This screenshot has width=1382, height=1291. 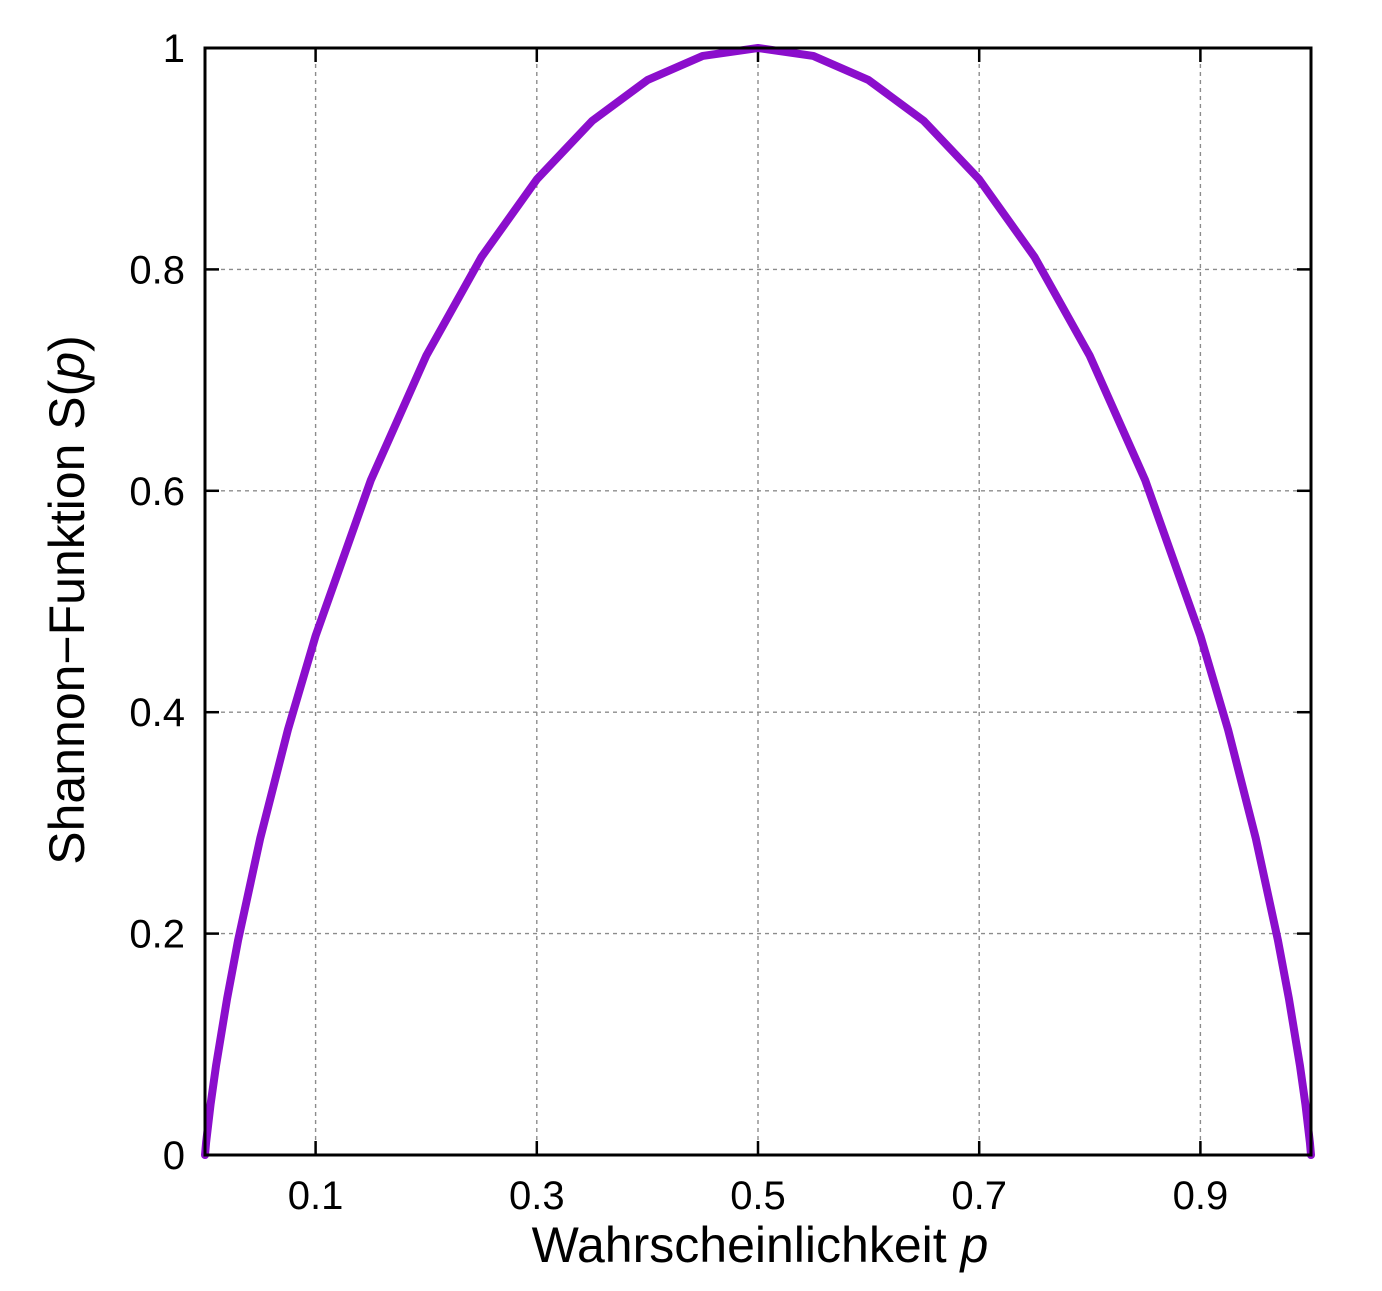 I want to click on y-tick-labels: 0 0.2 0.4 0.6 0.8 1, so click(x=157, y=602).